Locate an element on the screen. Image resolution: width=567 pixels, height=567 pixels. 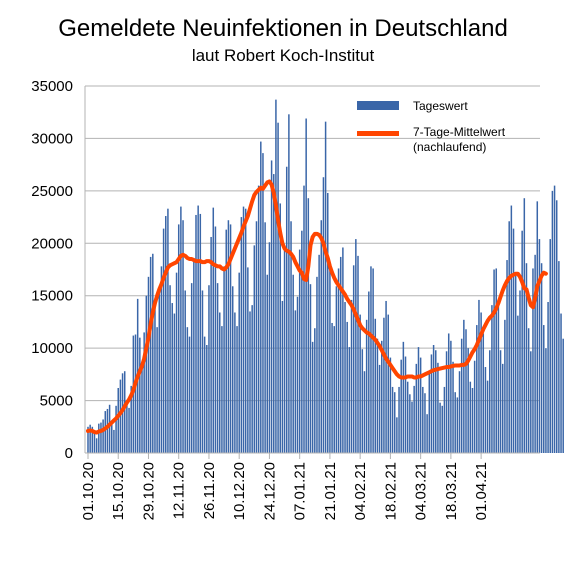
legend-label-bars: Tageswert is located at coordinates (440, 106).